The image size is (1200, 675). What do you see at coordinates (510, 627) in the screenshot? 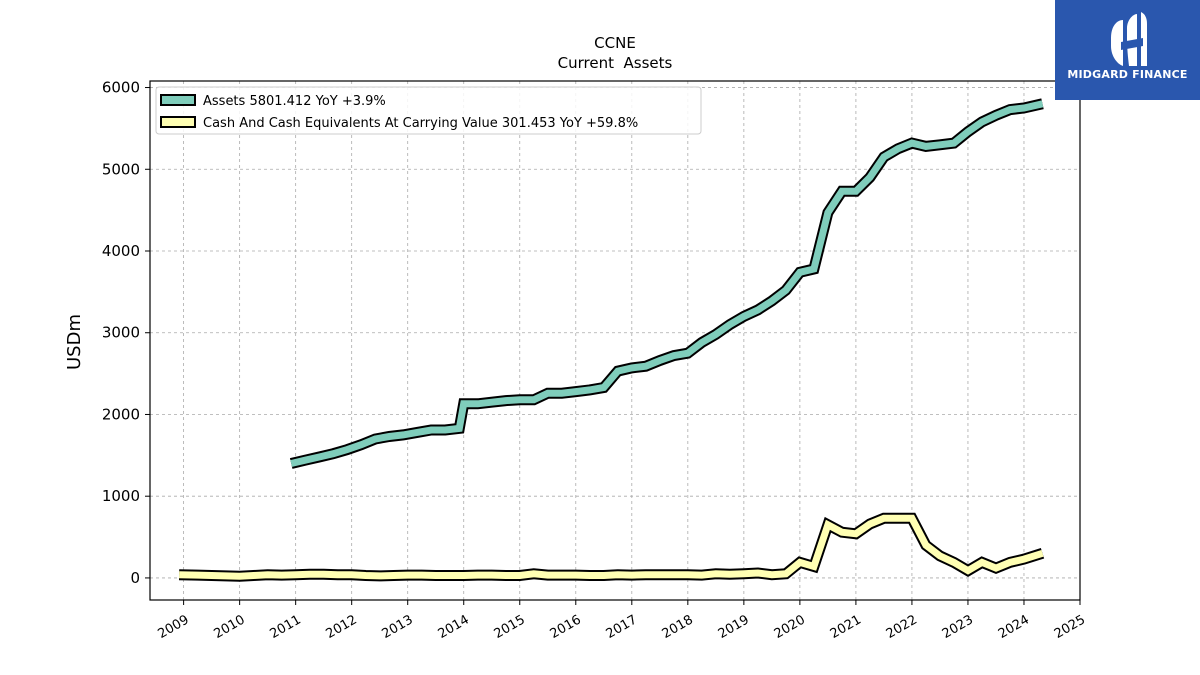
I see `x-tick-label: 2015` at bounding box center [510, 627].